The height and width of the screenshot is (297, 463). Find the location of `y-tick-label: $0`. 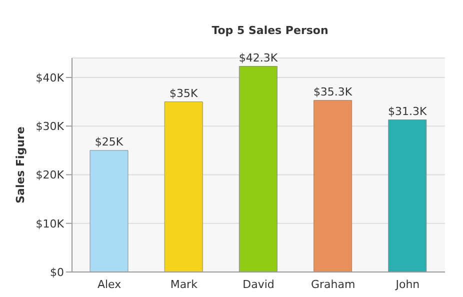

y-tick-label: $0 is located at coordinates (57, 272).